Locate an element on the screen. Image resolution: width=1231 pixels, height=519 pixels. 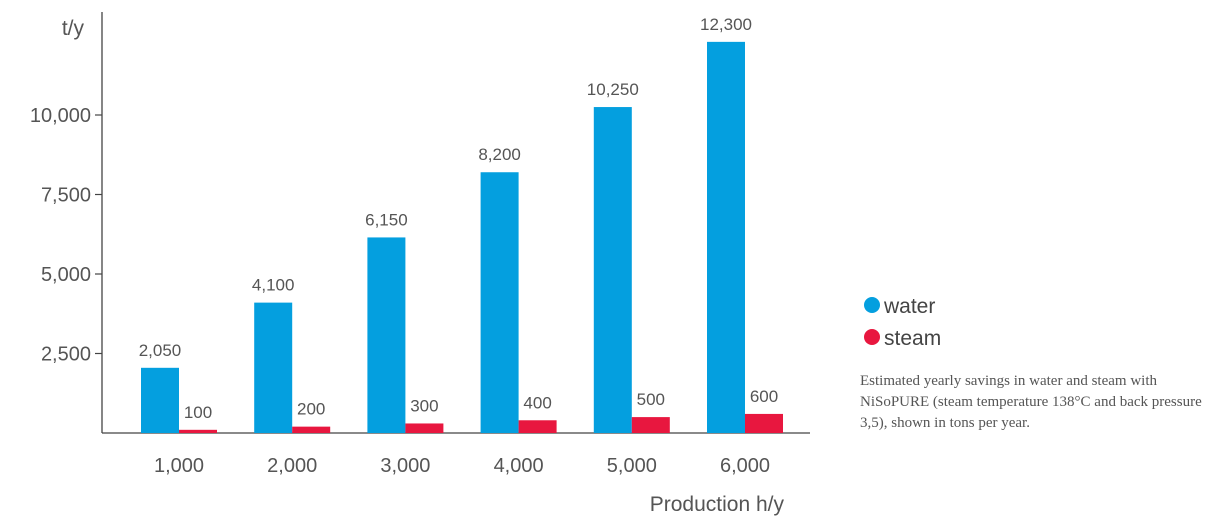
x-tick-label: 4,000 is located at coordinates (519, 466).